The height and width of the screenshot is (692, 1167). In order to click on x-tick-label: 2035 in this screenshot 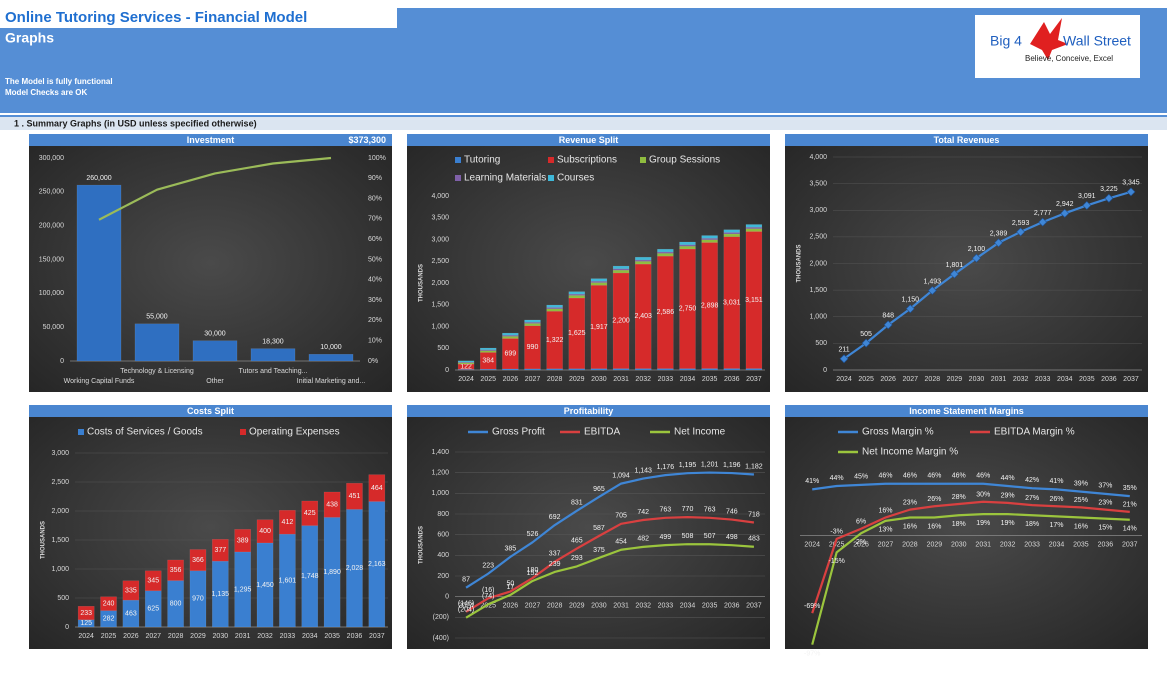, I will do `click(332, 636)`.